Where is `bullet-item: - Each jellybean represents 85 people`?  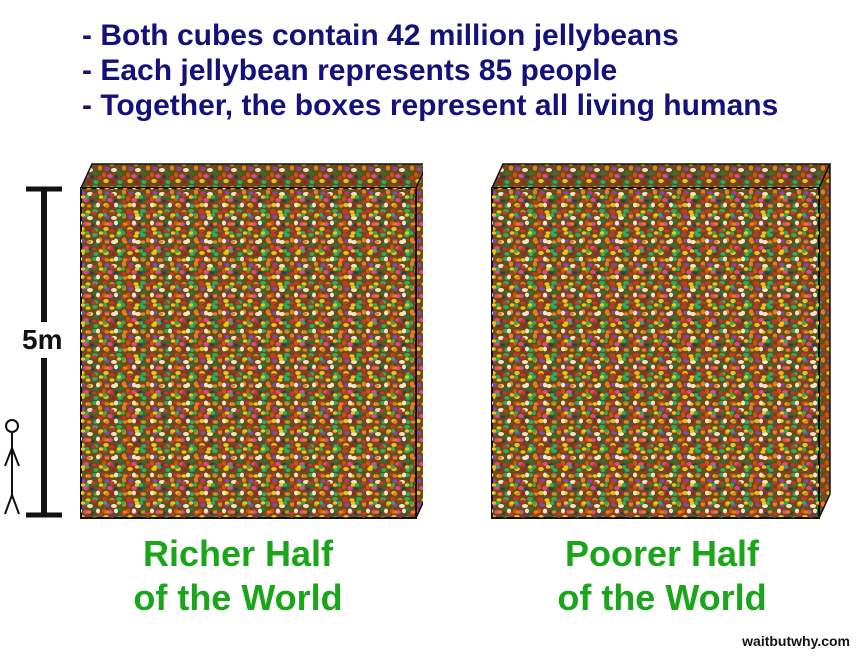 bullet-item: - Each jellybean represents 85 people is located at coordinates (350, 70).